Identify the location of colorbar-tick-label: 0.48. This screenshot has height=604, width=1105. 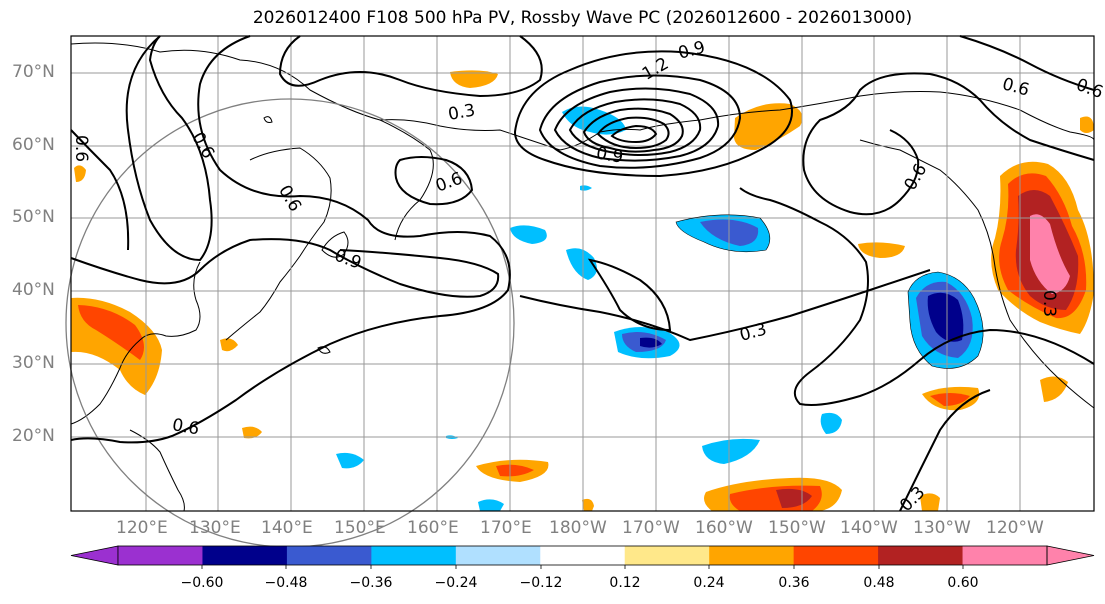
(879, 583).